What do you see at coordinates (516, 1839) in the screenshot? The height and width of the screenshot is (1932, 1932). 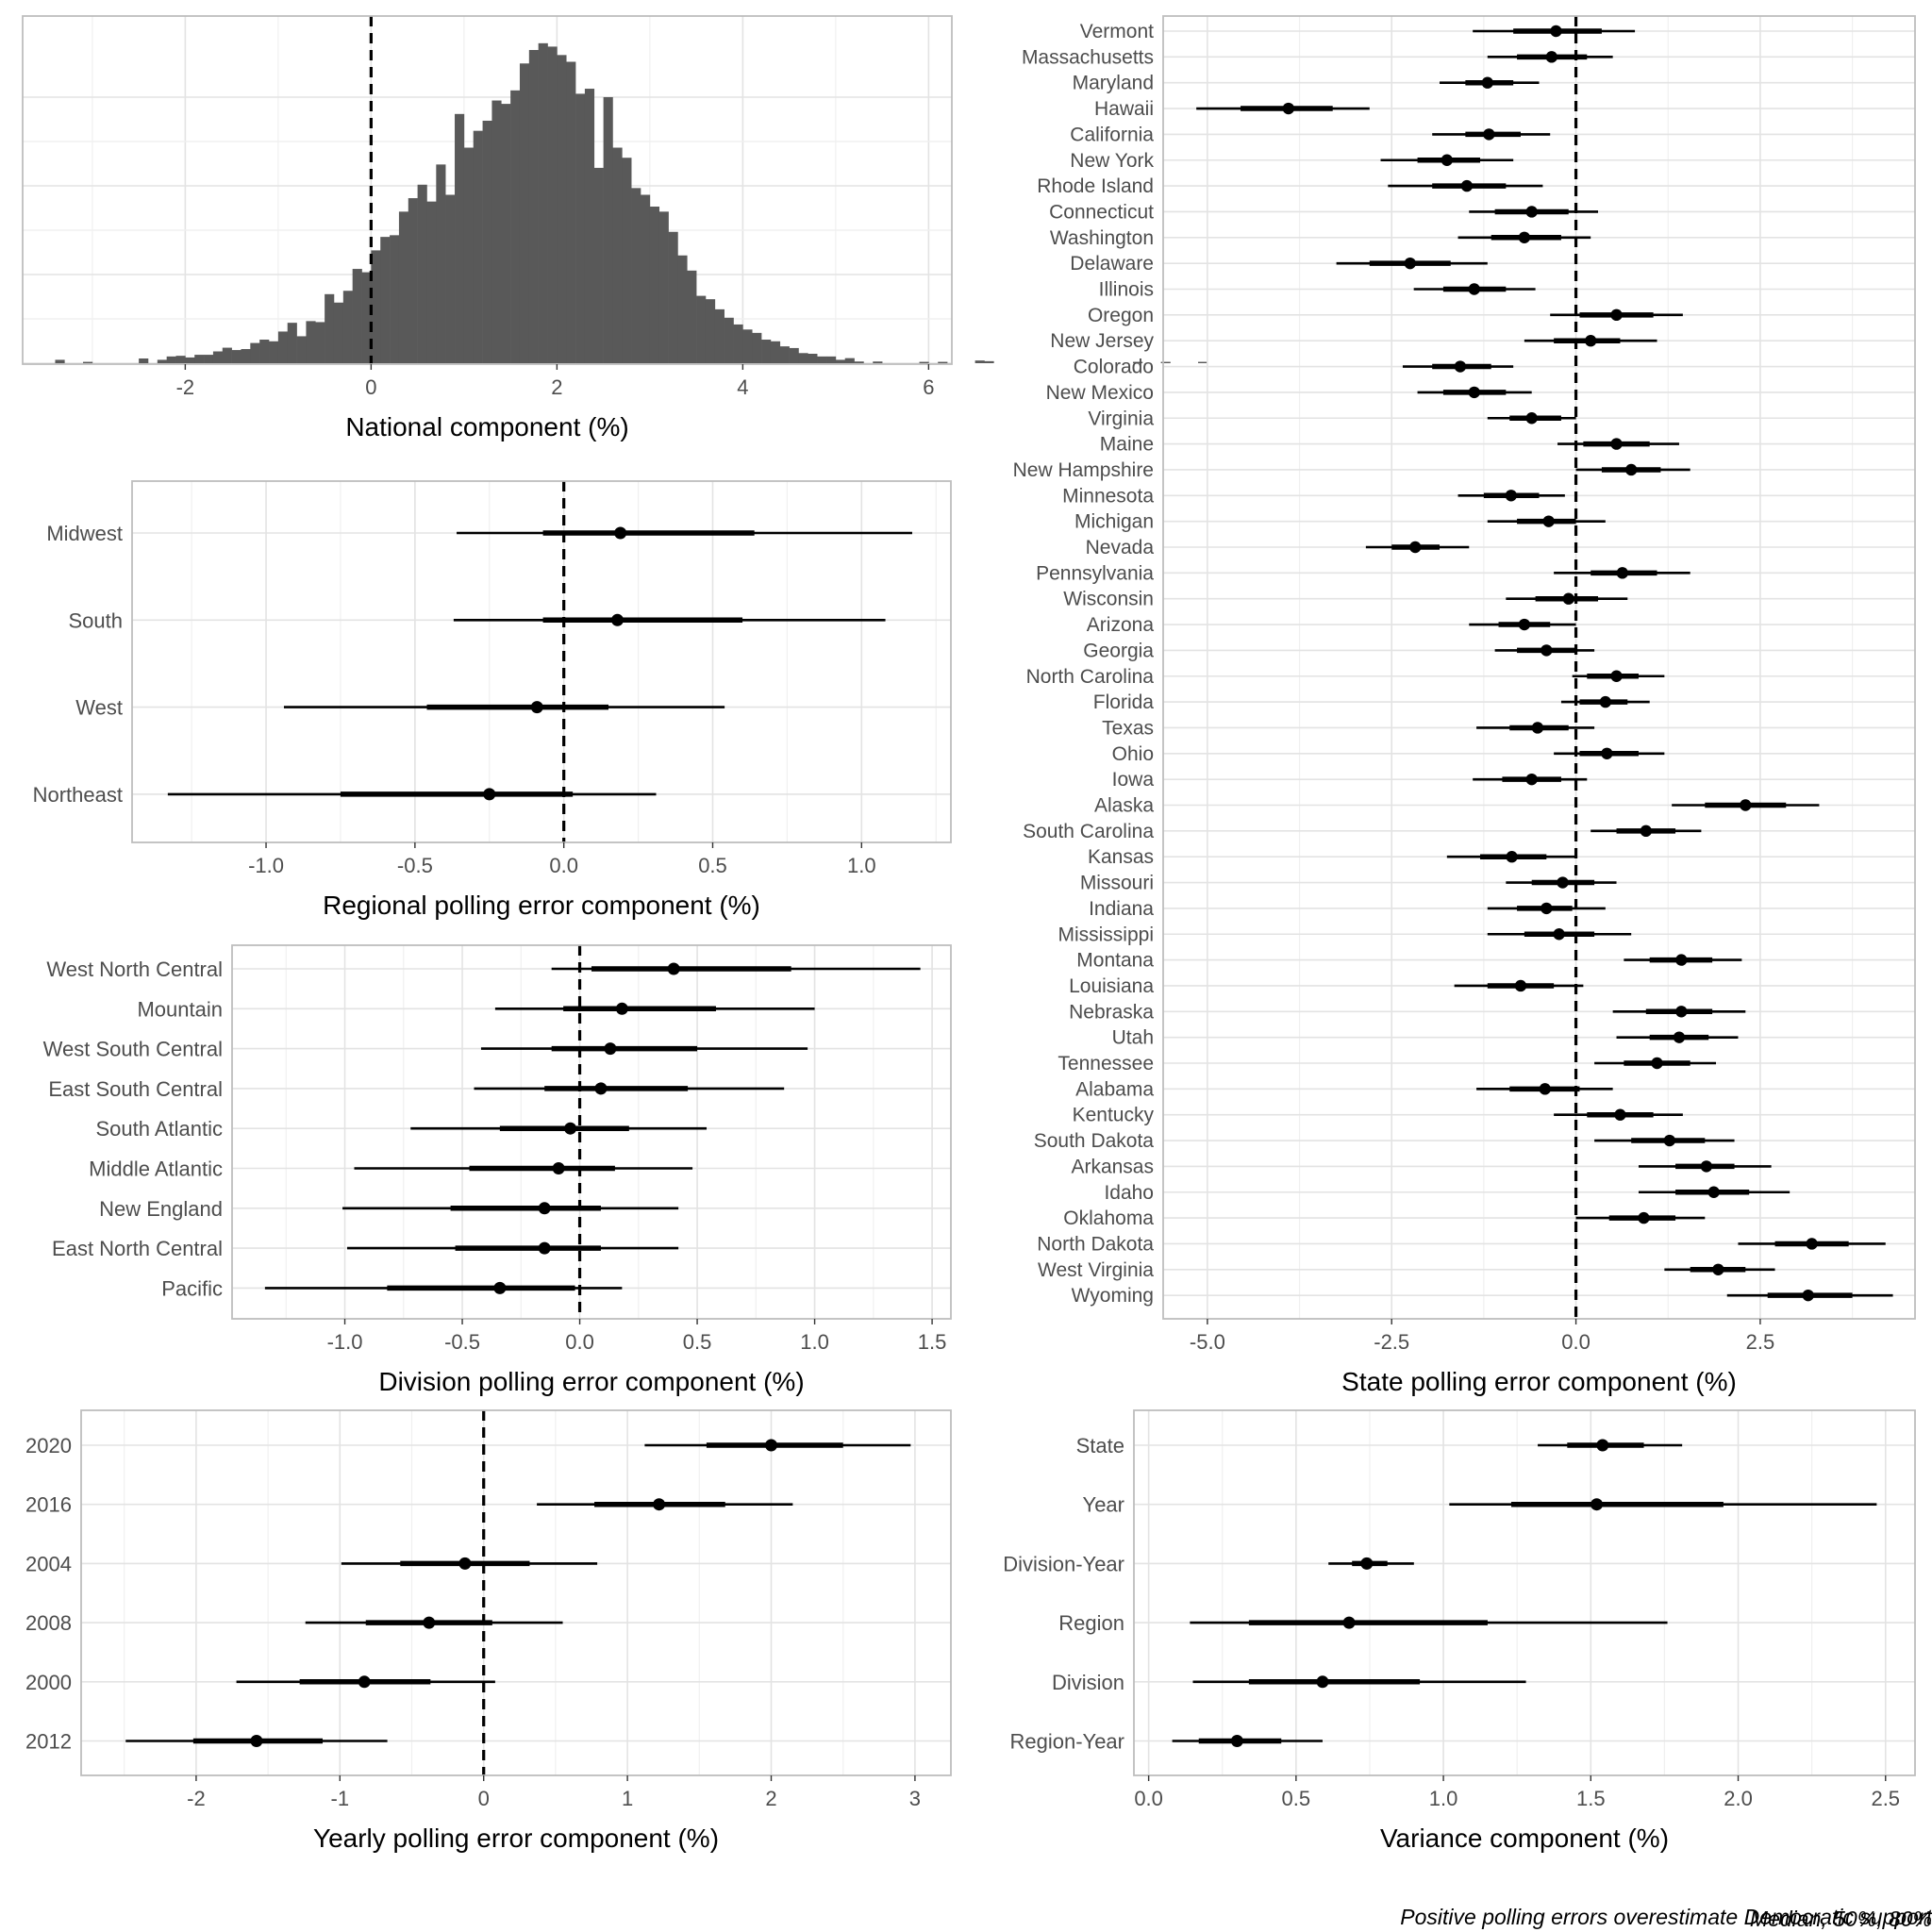 I see `yearly-xlabel: Yearly polling error component (%)` at bounding box center [516, 1839].